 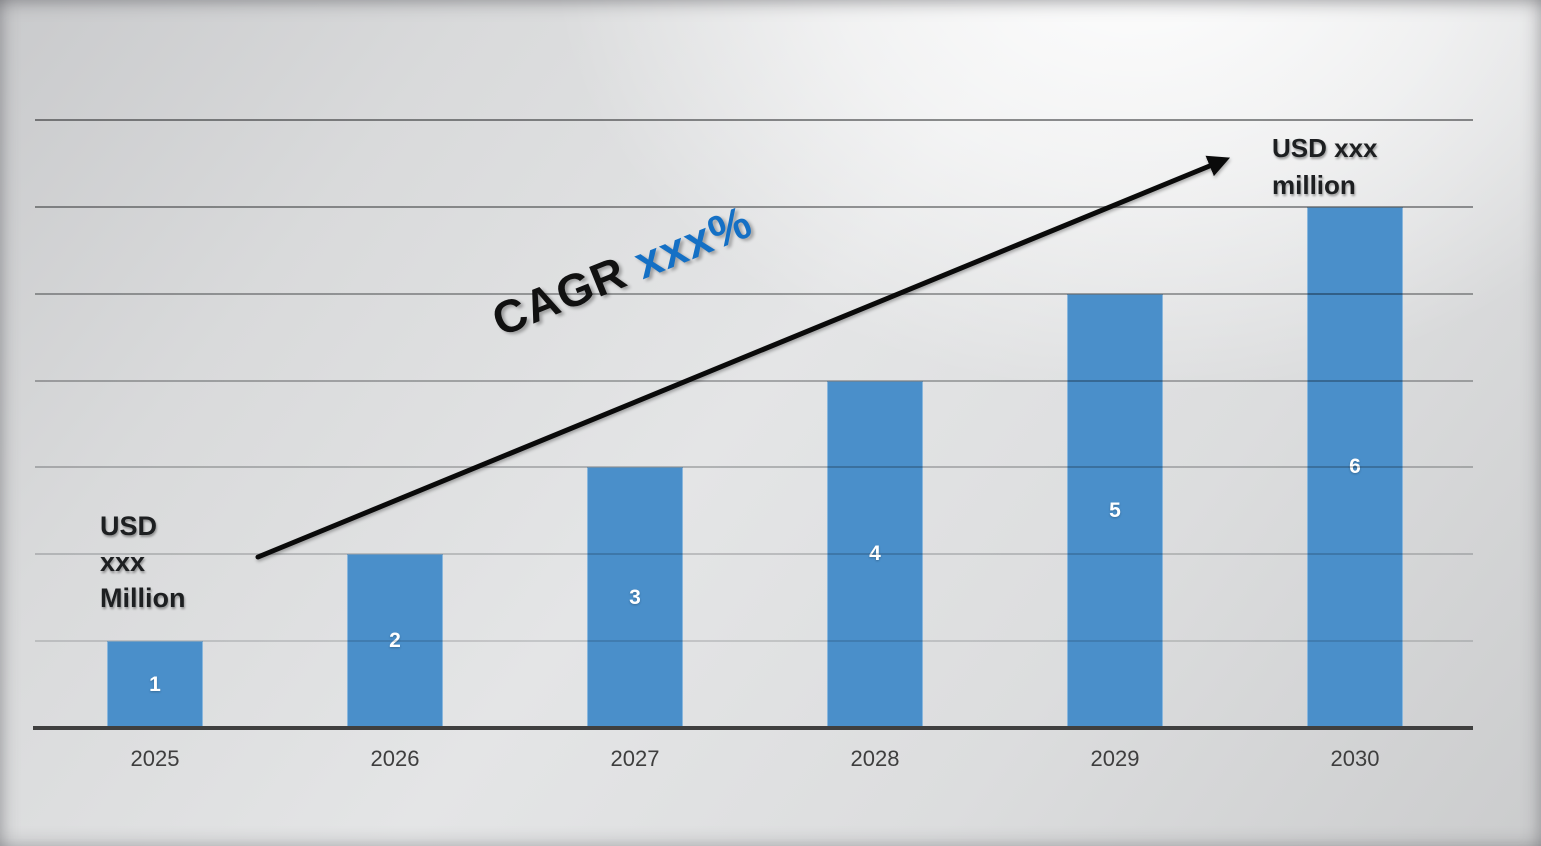 I want to click on bar-value-label: 3, so click(x=635, y=597).